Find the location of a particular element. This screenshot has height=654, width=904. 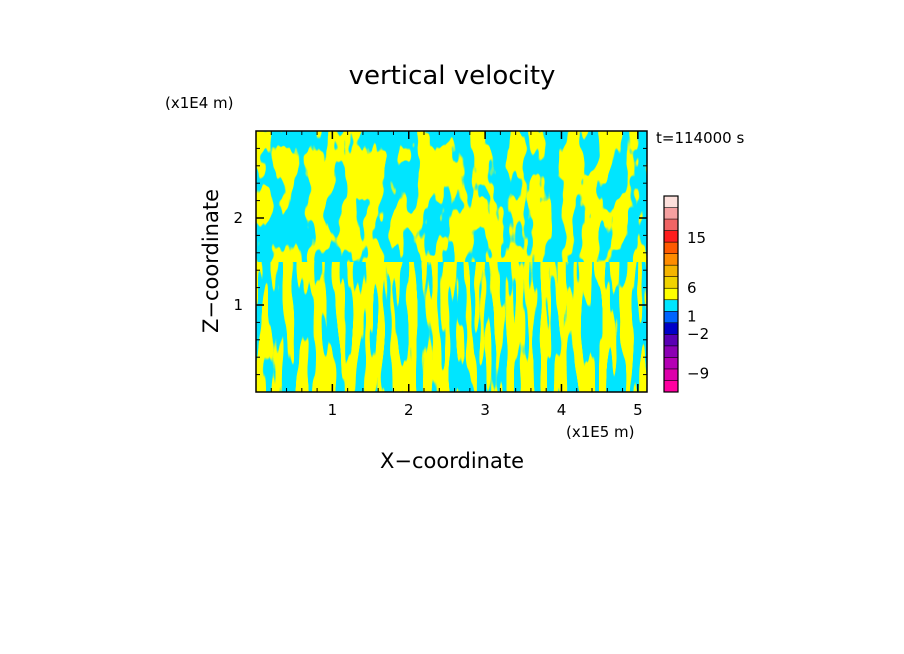

colorbar-tick-label: 15 is located at coordinates (696, 238).